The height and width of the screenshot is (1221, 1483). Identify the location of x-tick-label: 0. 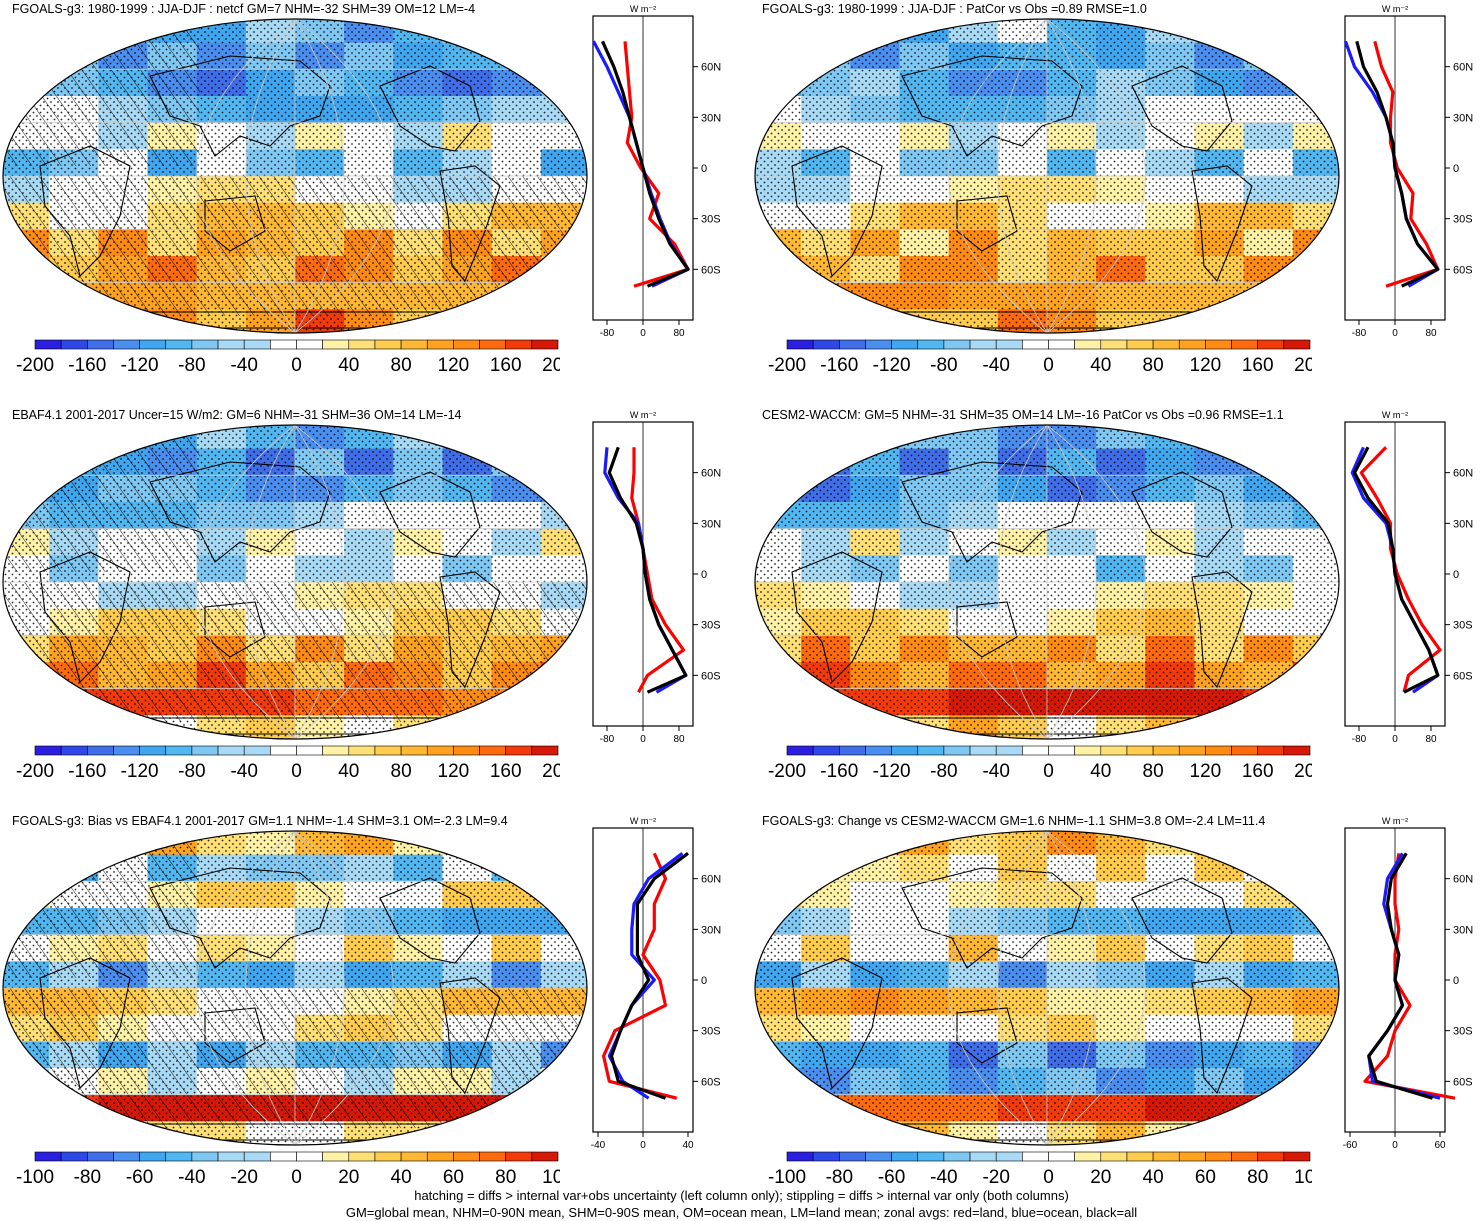
(1395, 739).